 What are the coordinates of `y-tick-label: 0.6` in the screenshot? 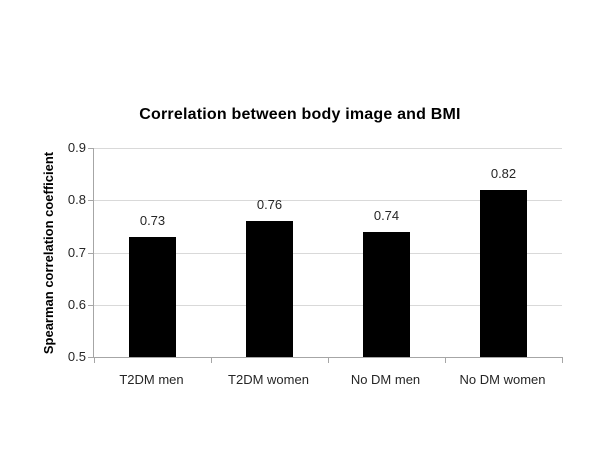 It's located at (76, 304).